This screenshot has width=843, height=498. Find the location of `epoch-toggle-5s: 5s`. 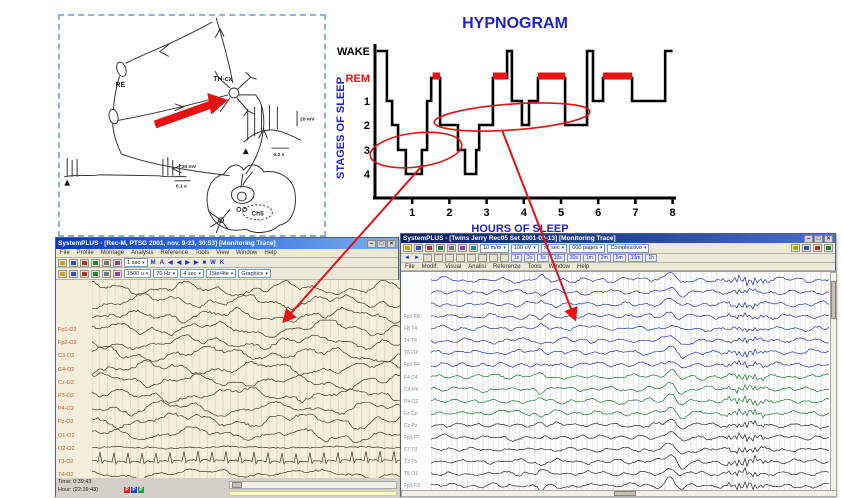

epoch-toggle-5s: 5s is located at coordinates (543, 258).